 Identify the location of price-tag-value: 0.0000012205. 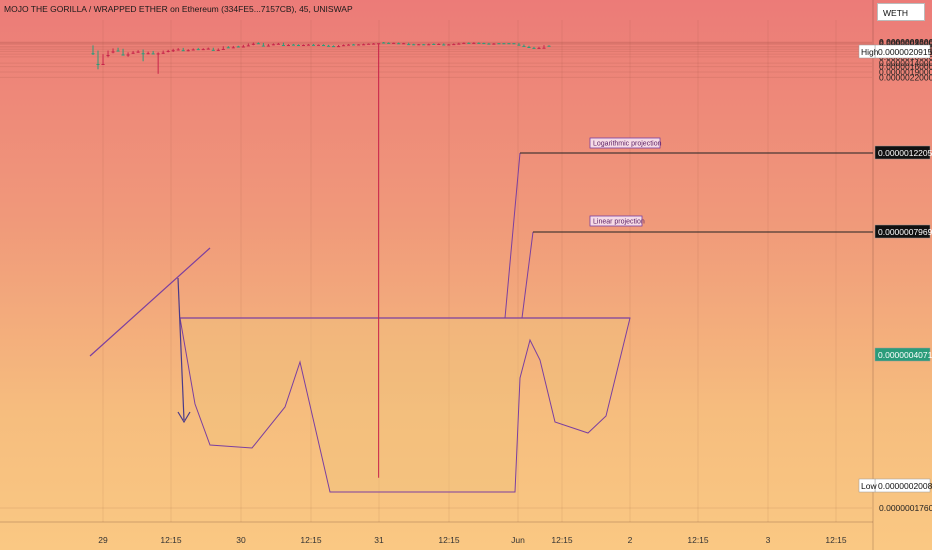
(905, 153).